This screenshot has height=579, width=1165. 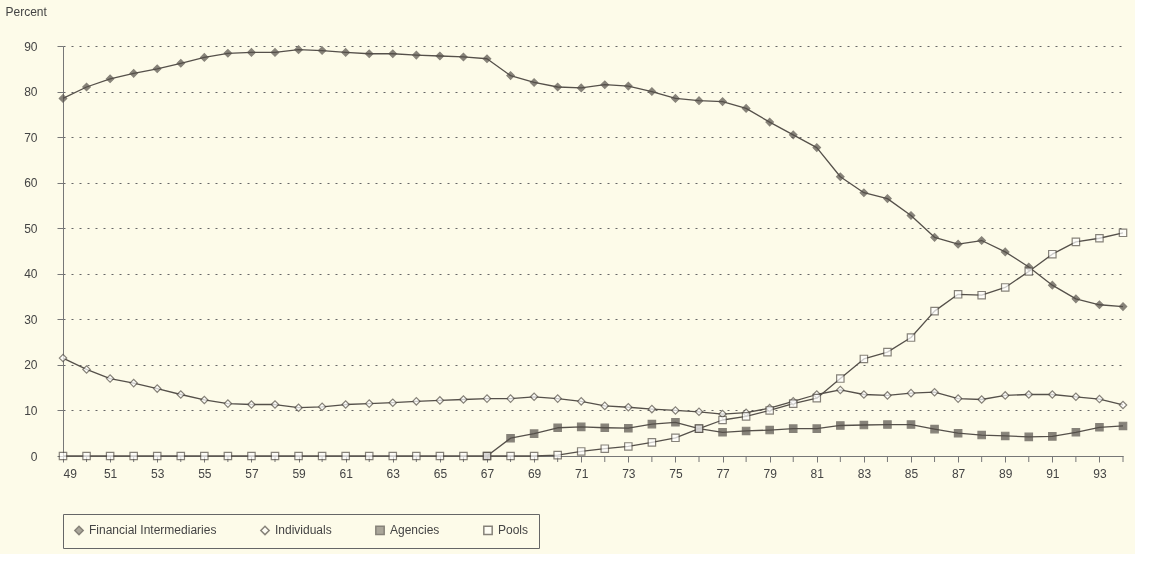 I want to click on x-tick-label: 67, so click(x=487, y=473).